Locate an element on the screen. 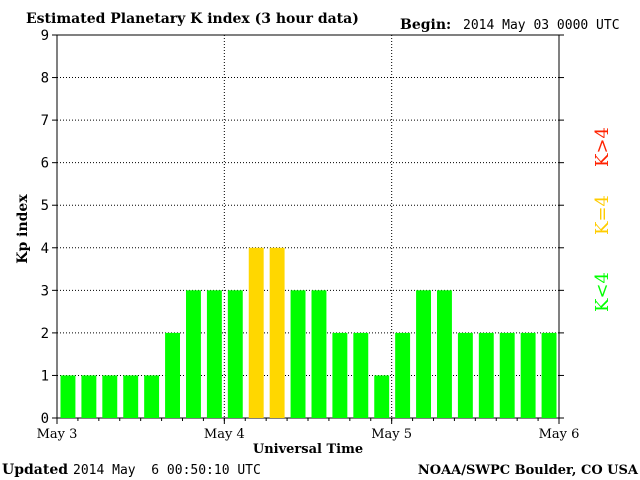 The image size is (640, 480). legend-label: K=4 is located at coordinates (602, 215).